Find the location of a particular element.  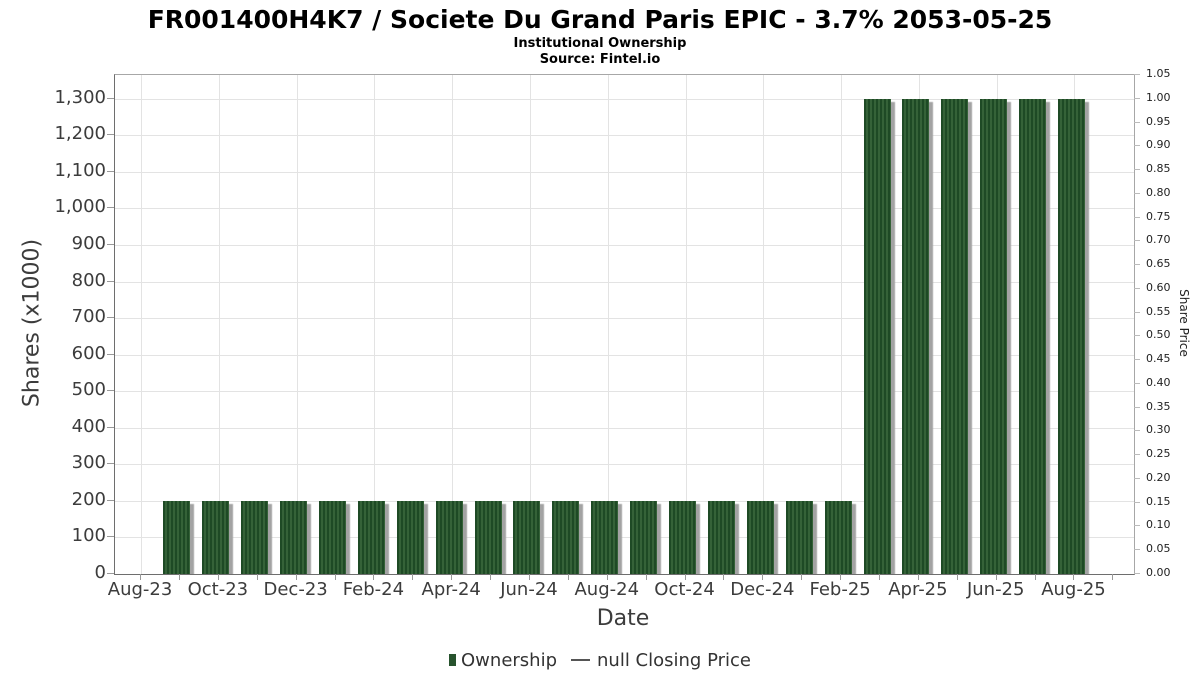

y2-tick-label: 0.50 is located at coordinates (1158, 335).